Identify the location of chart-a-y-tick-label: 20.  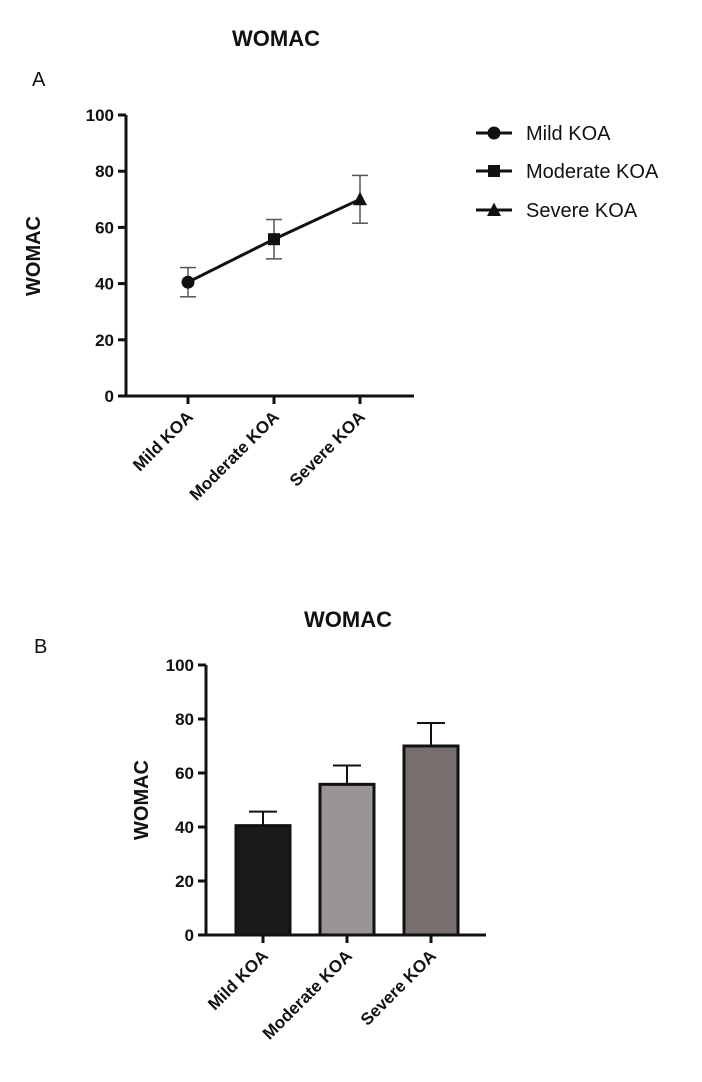
(104, 340).